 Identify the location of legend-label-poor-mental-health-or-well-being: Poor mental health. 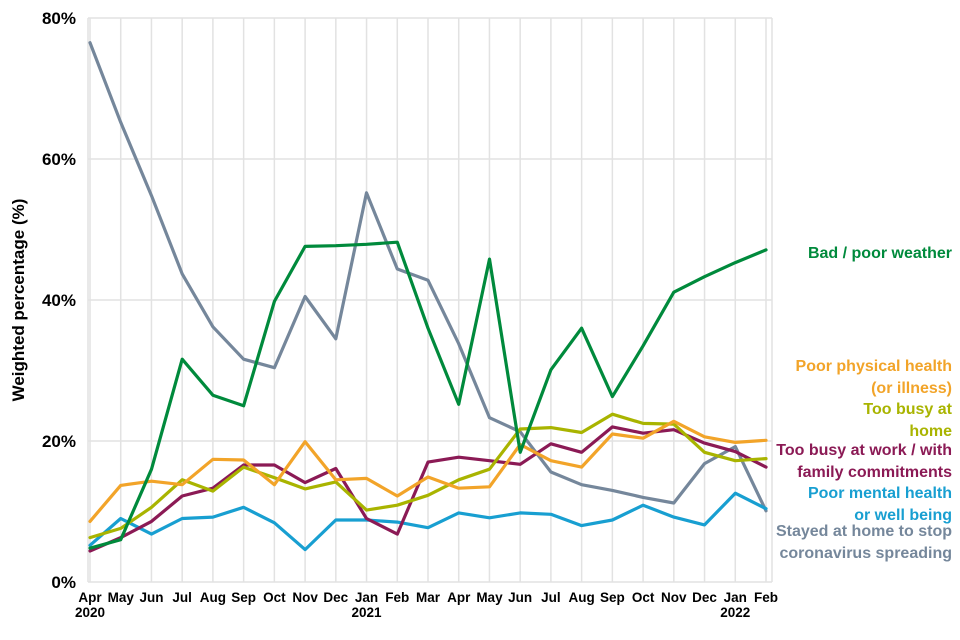
(880, 493).